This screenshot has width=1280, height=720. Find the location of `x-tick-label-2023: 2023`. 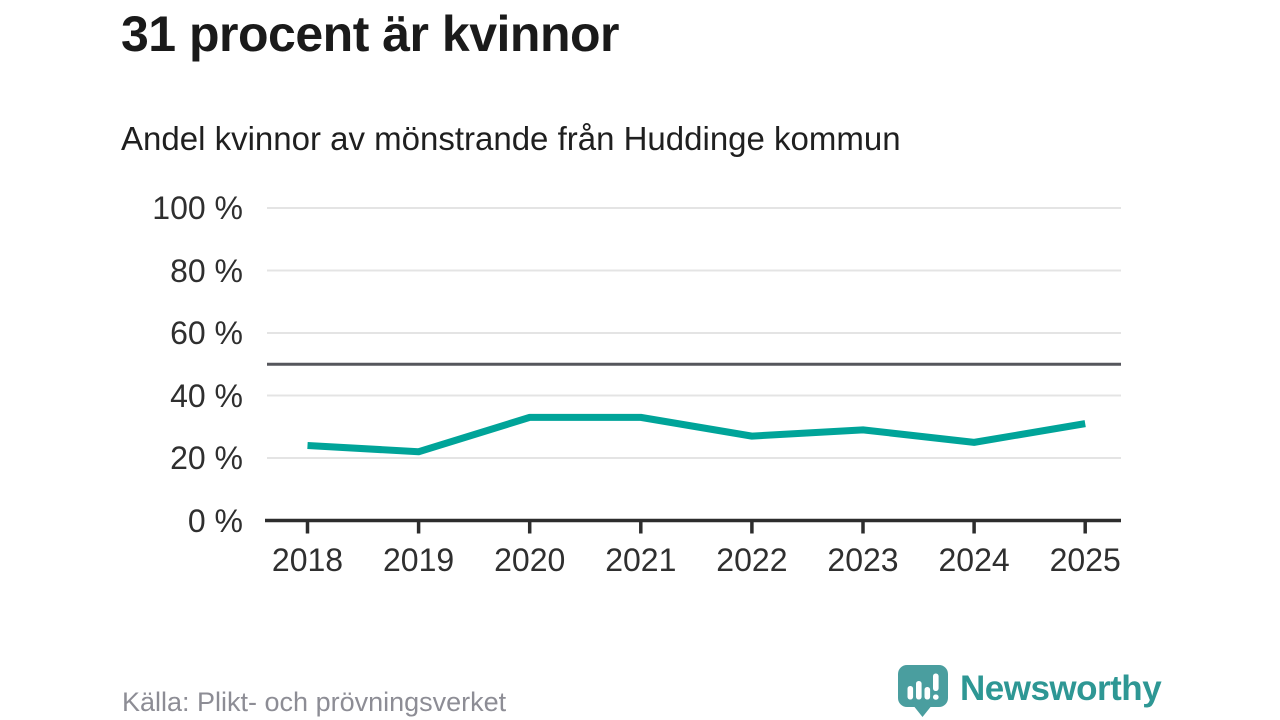

x-tick-label-2023: 2023 is located at coordinates (863, 560).